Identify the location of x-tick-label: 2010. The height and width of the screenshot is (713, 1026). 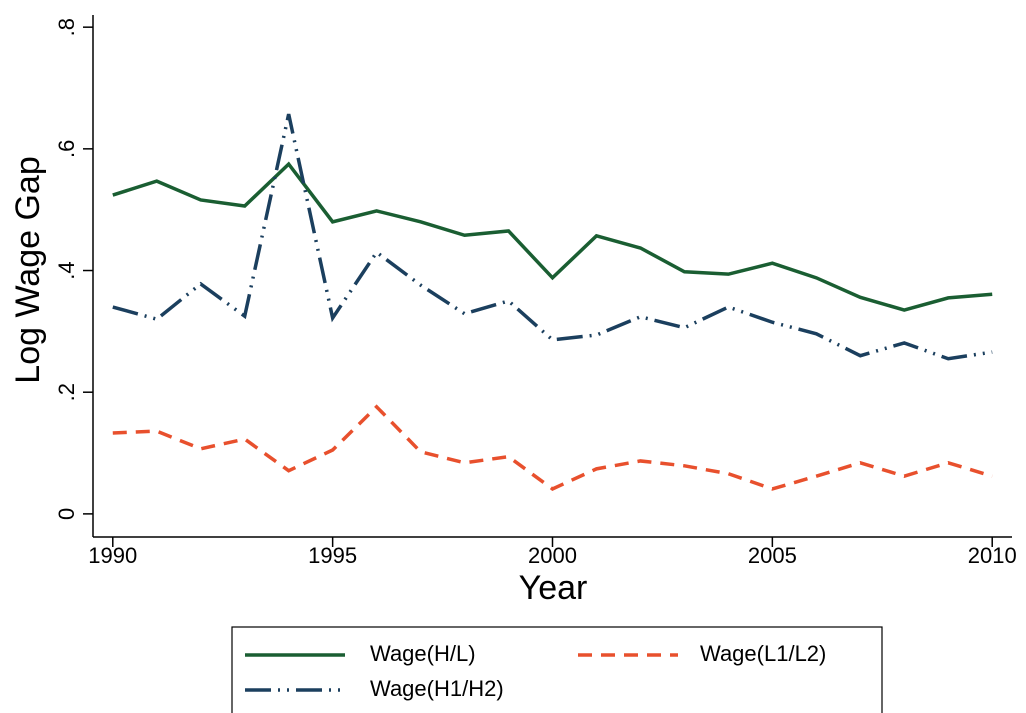
(992, 555).